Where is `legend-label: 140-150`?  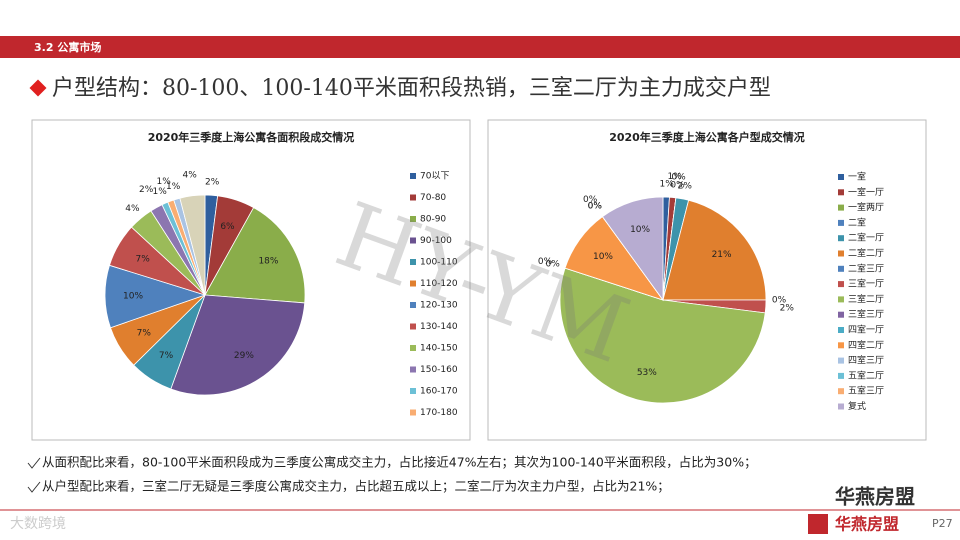 legend-label: 140-150 is located at coordinates (439, 349).